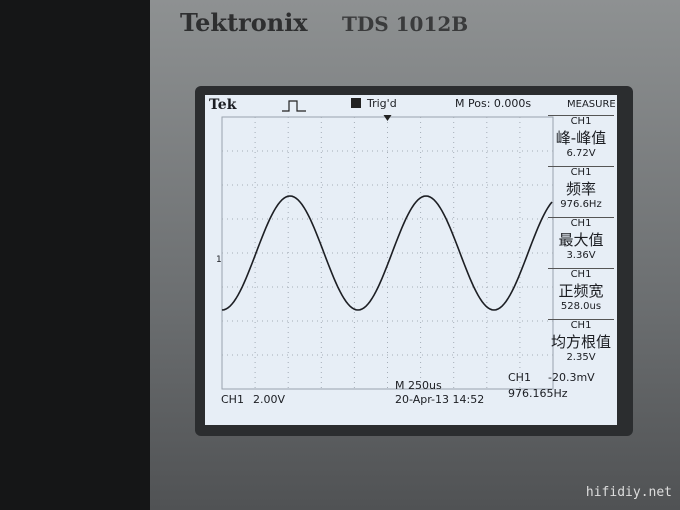  I want to click on measurement-value: 2.35V, so click(581, 357).